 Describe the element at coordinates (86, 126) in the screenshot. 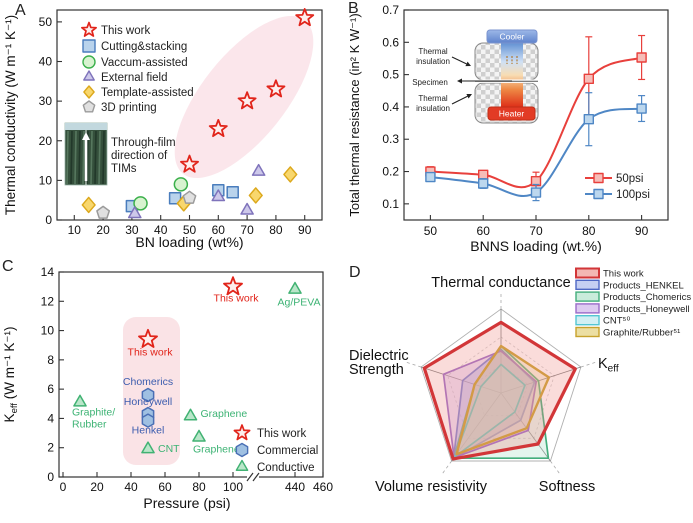

I see `a-inset-sky-band` at that location.